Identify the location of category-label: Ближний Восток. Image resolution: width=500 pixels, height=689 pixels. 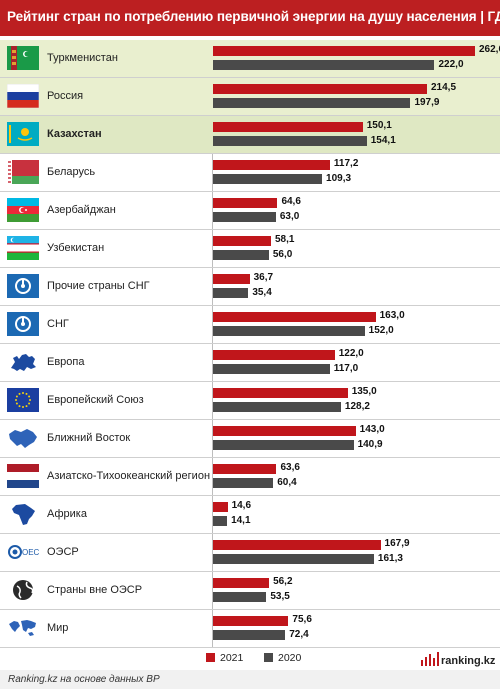
(89, 438).